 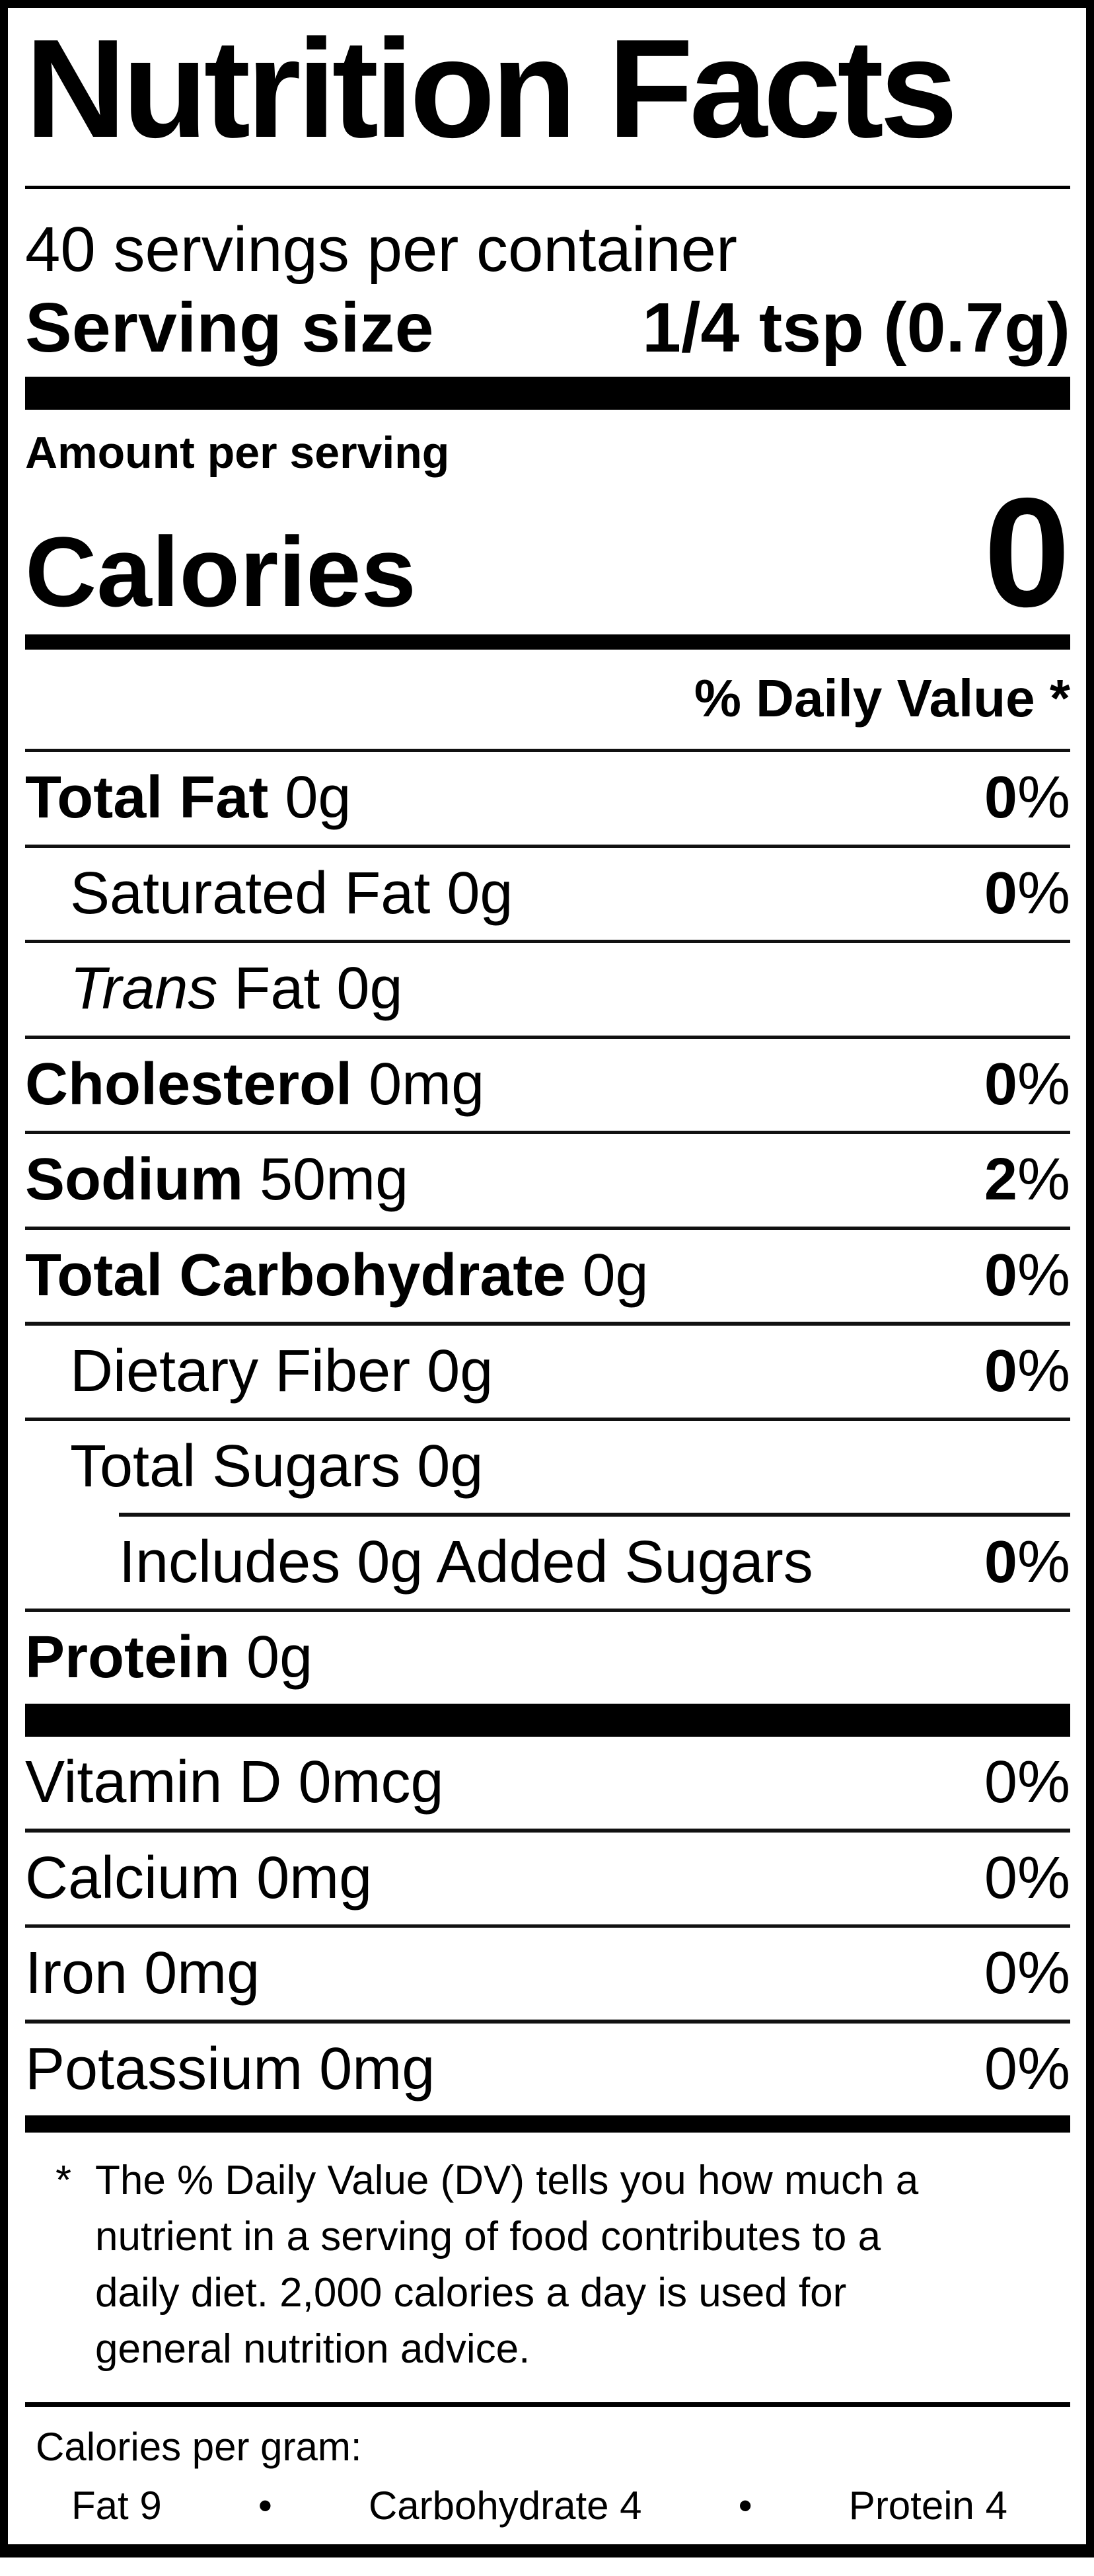 What do you see at coordinates (547, 798) in the screenshot?
I see `nutrient-row-total-fat: Total Fat 0g 0%` at bounding box center [547, 798].